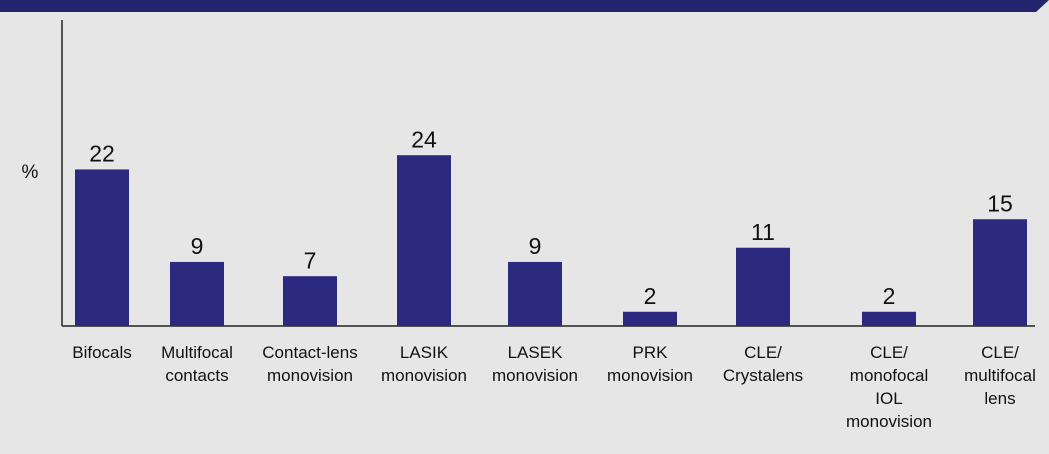 The image size is (1049, 454). Describe the element at coordinates (424, 364) in the screenshot. I see `x-tick-label: LASIK monovision` at that location.